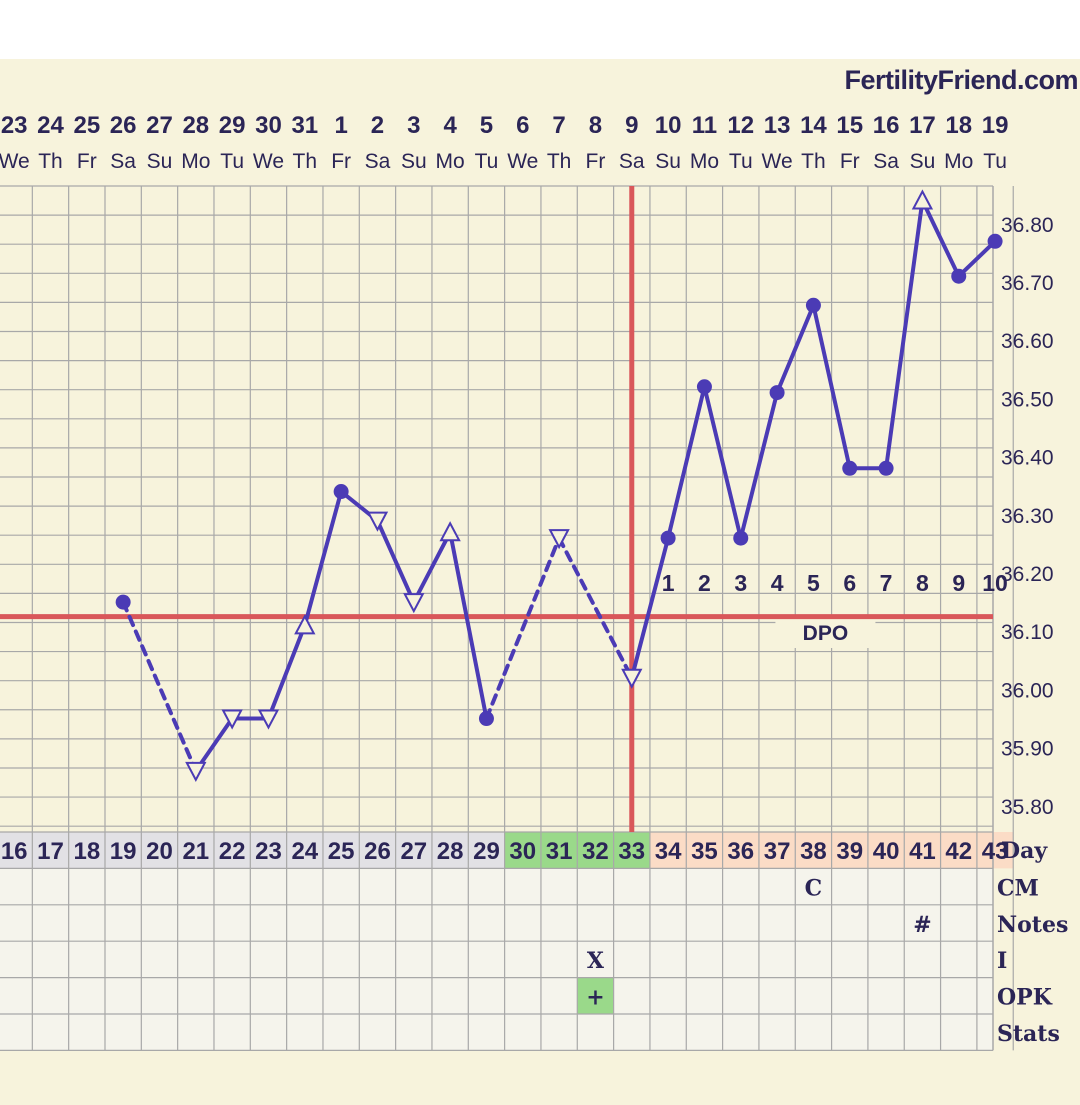  Describe the element at coordinates (1027, 749) in the screenshot. I see `y-tick-label: 35.90` at that location.